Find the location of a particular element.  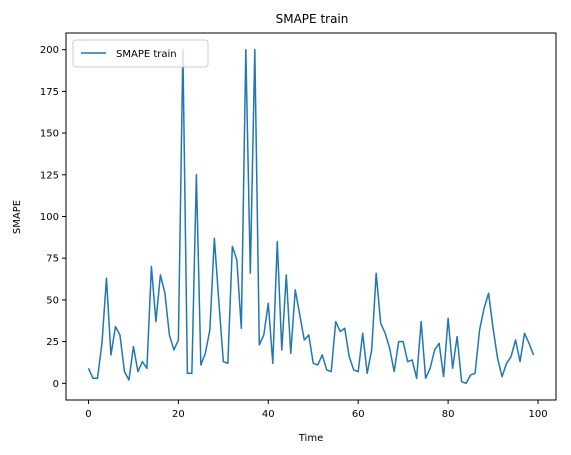

y-tick-label: 100 is located at coordinates (49, 217).